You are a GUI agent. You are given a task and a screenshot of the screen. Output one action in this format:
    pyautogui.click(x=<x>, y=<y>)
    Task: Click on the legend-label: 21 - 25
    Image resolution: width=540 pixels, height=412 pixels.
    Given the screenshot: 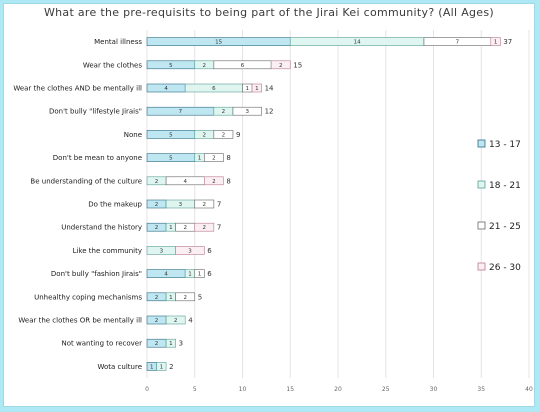 What is the action you would take?
    pyautogui.click(x=505, y=227)
    